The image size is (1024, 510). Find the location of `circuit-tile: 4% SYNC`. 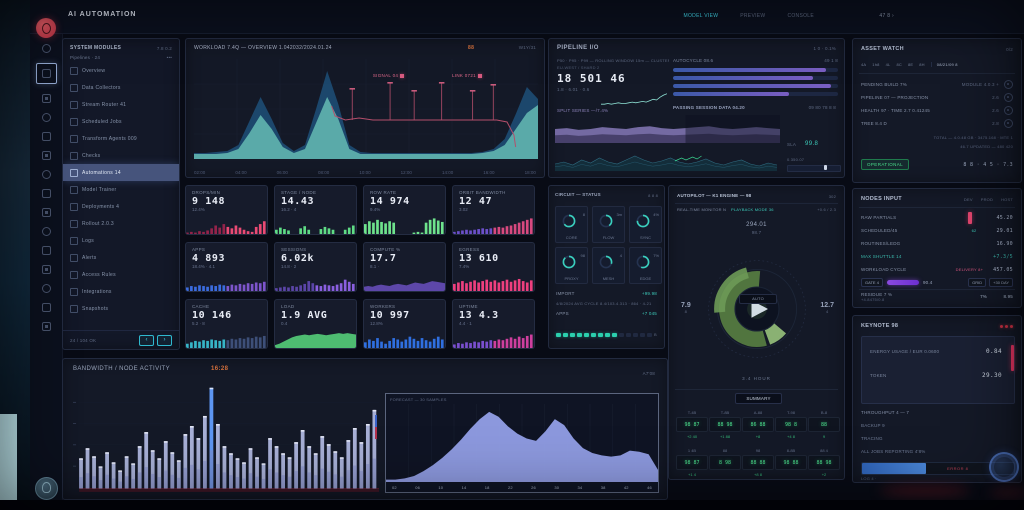

circuit-tile: 4% SYNC is located at coordinates (645, 224).